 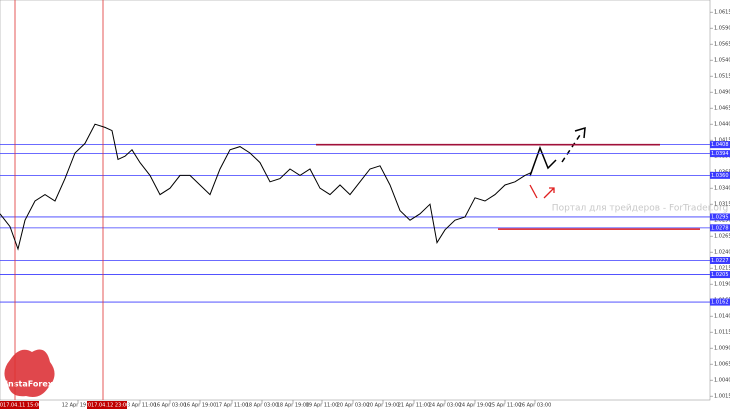 What do you see at coordinates (505, 406) in the screenshot?
I see `x-tick-label: 25 Apr 11:00` at bounding box center [505, 406].